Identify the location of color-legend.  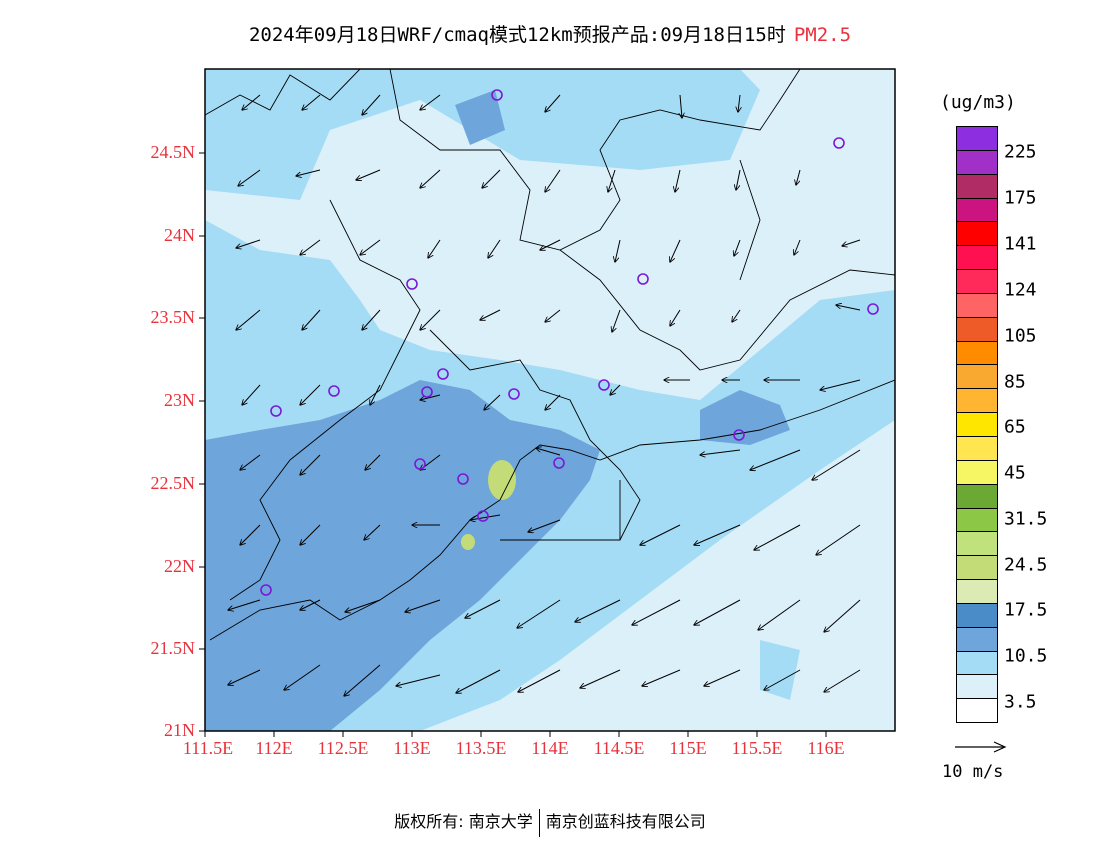
(977, 424).